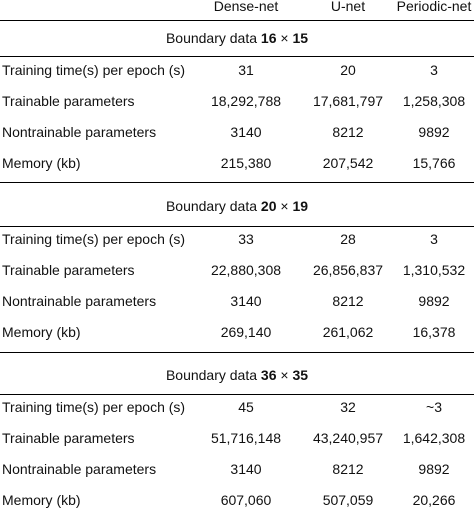 The height and width of the screenshot is (512, 474). I want to click on dense-net-value: 215,380, so click(246, 163).